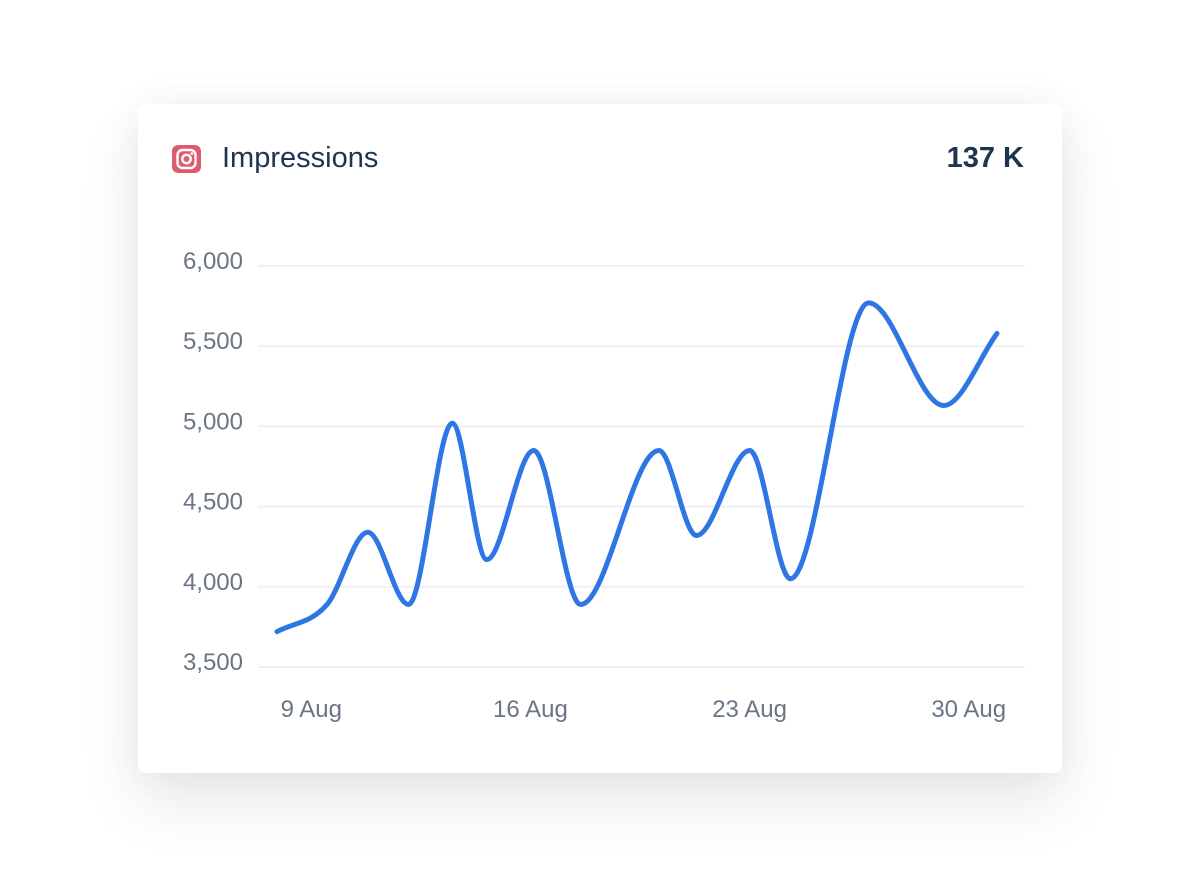  I want to click on widget-total: 137 K, so click(985, 158).